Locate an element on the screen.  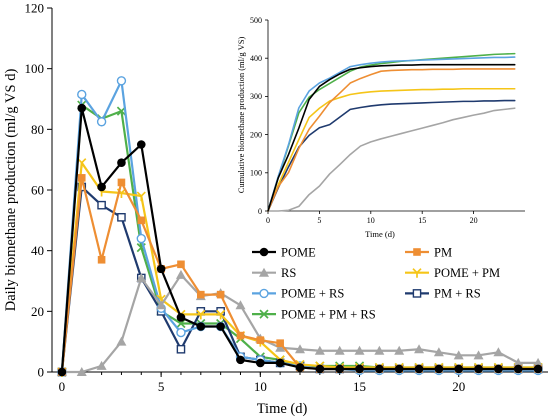
legend-item: PM + RS is located at coordinates (443, 294).